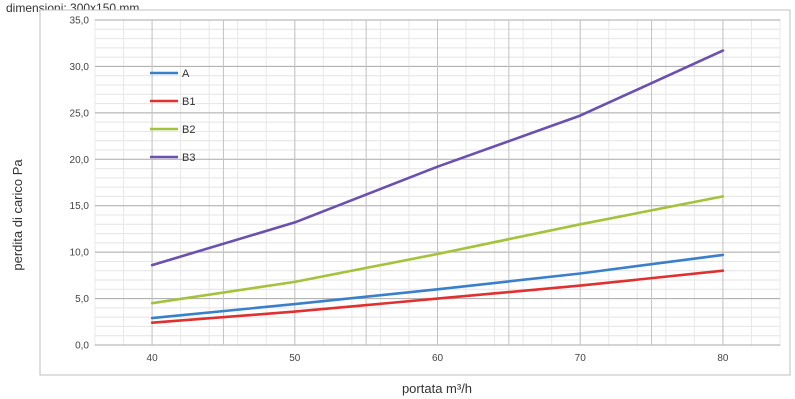 The height and width of the screenshot is (399, 795). I want to click on x-axis-title: portata m³/h, so click(437, 388).